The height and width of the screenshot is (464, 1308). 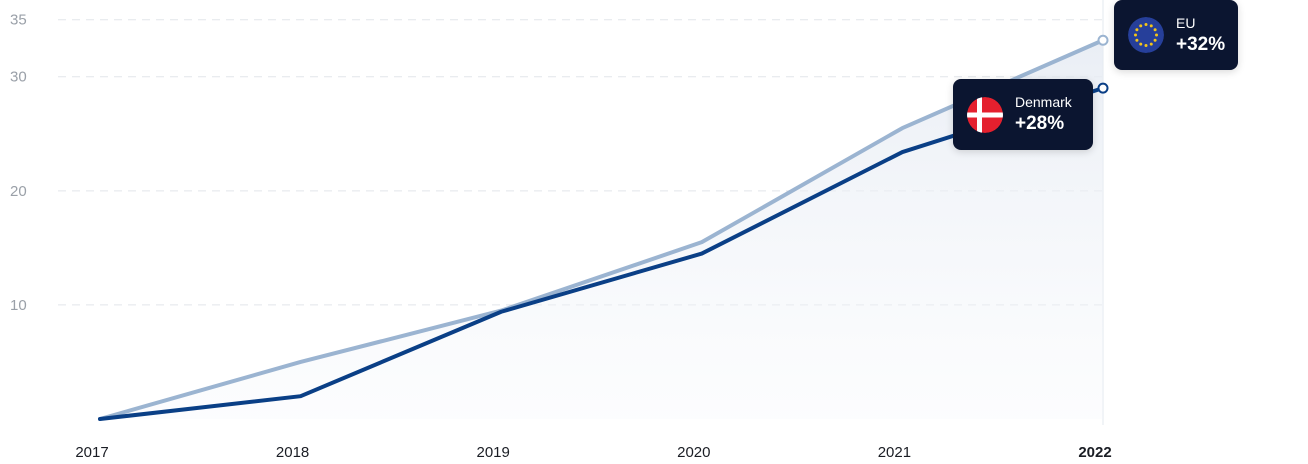 I want to click on y-tick-label: 10, so click(x=18, y=305).